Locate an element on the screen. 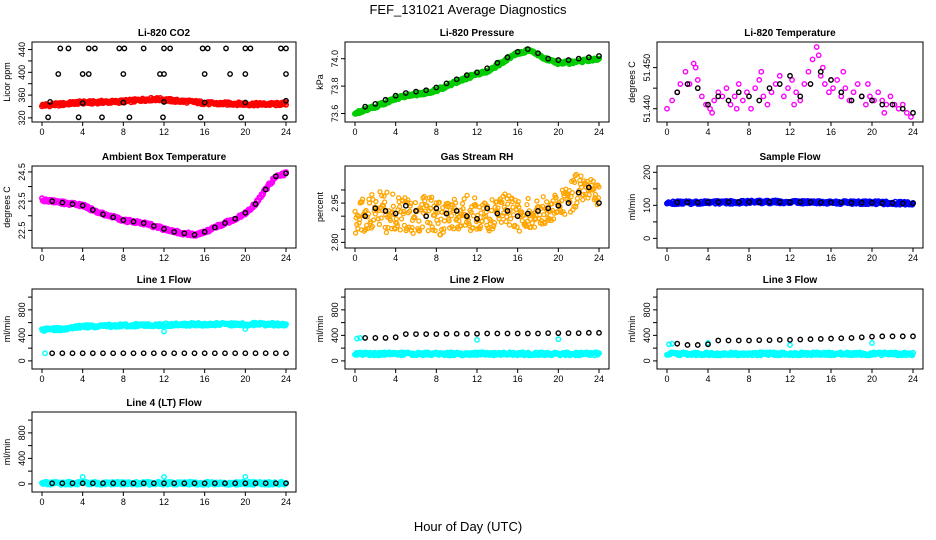 This screenshot has height=540, width=936. panel-title: Line 1 Flow is located at coordinates (164, 280).